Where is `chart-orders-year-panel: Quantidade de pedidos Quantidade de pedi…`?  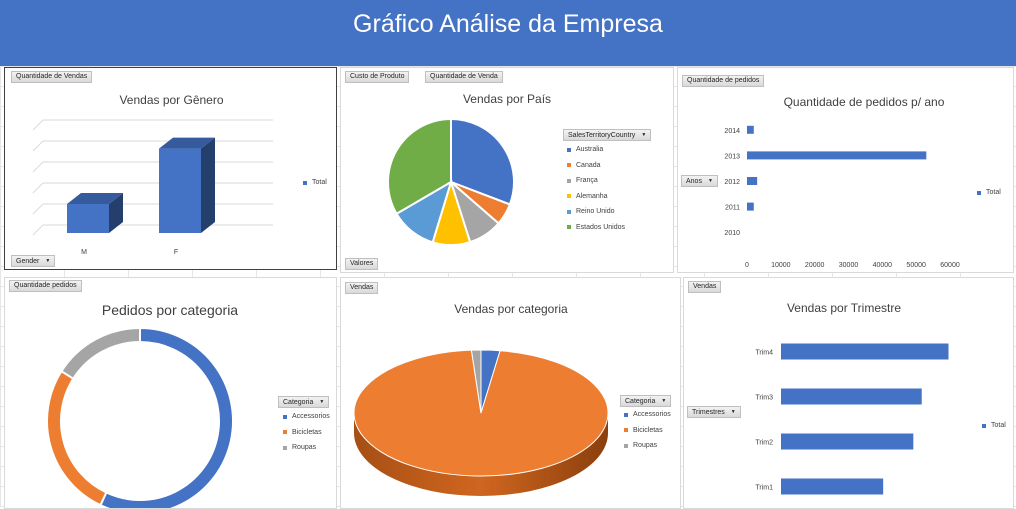 chart-orders-year-panel: Quantidade de pedidos Quantidade de pedi… is located at coordinates (845, 170).